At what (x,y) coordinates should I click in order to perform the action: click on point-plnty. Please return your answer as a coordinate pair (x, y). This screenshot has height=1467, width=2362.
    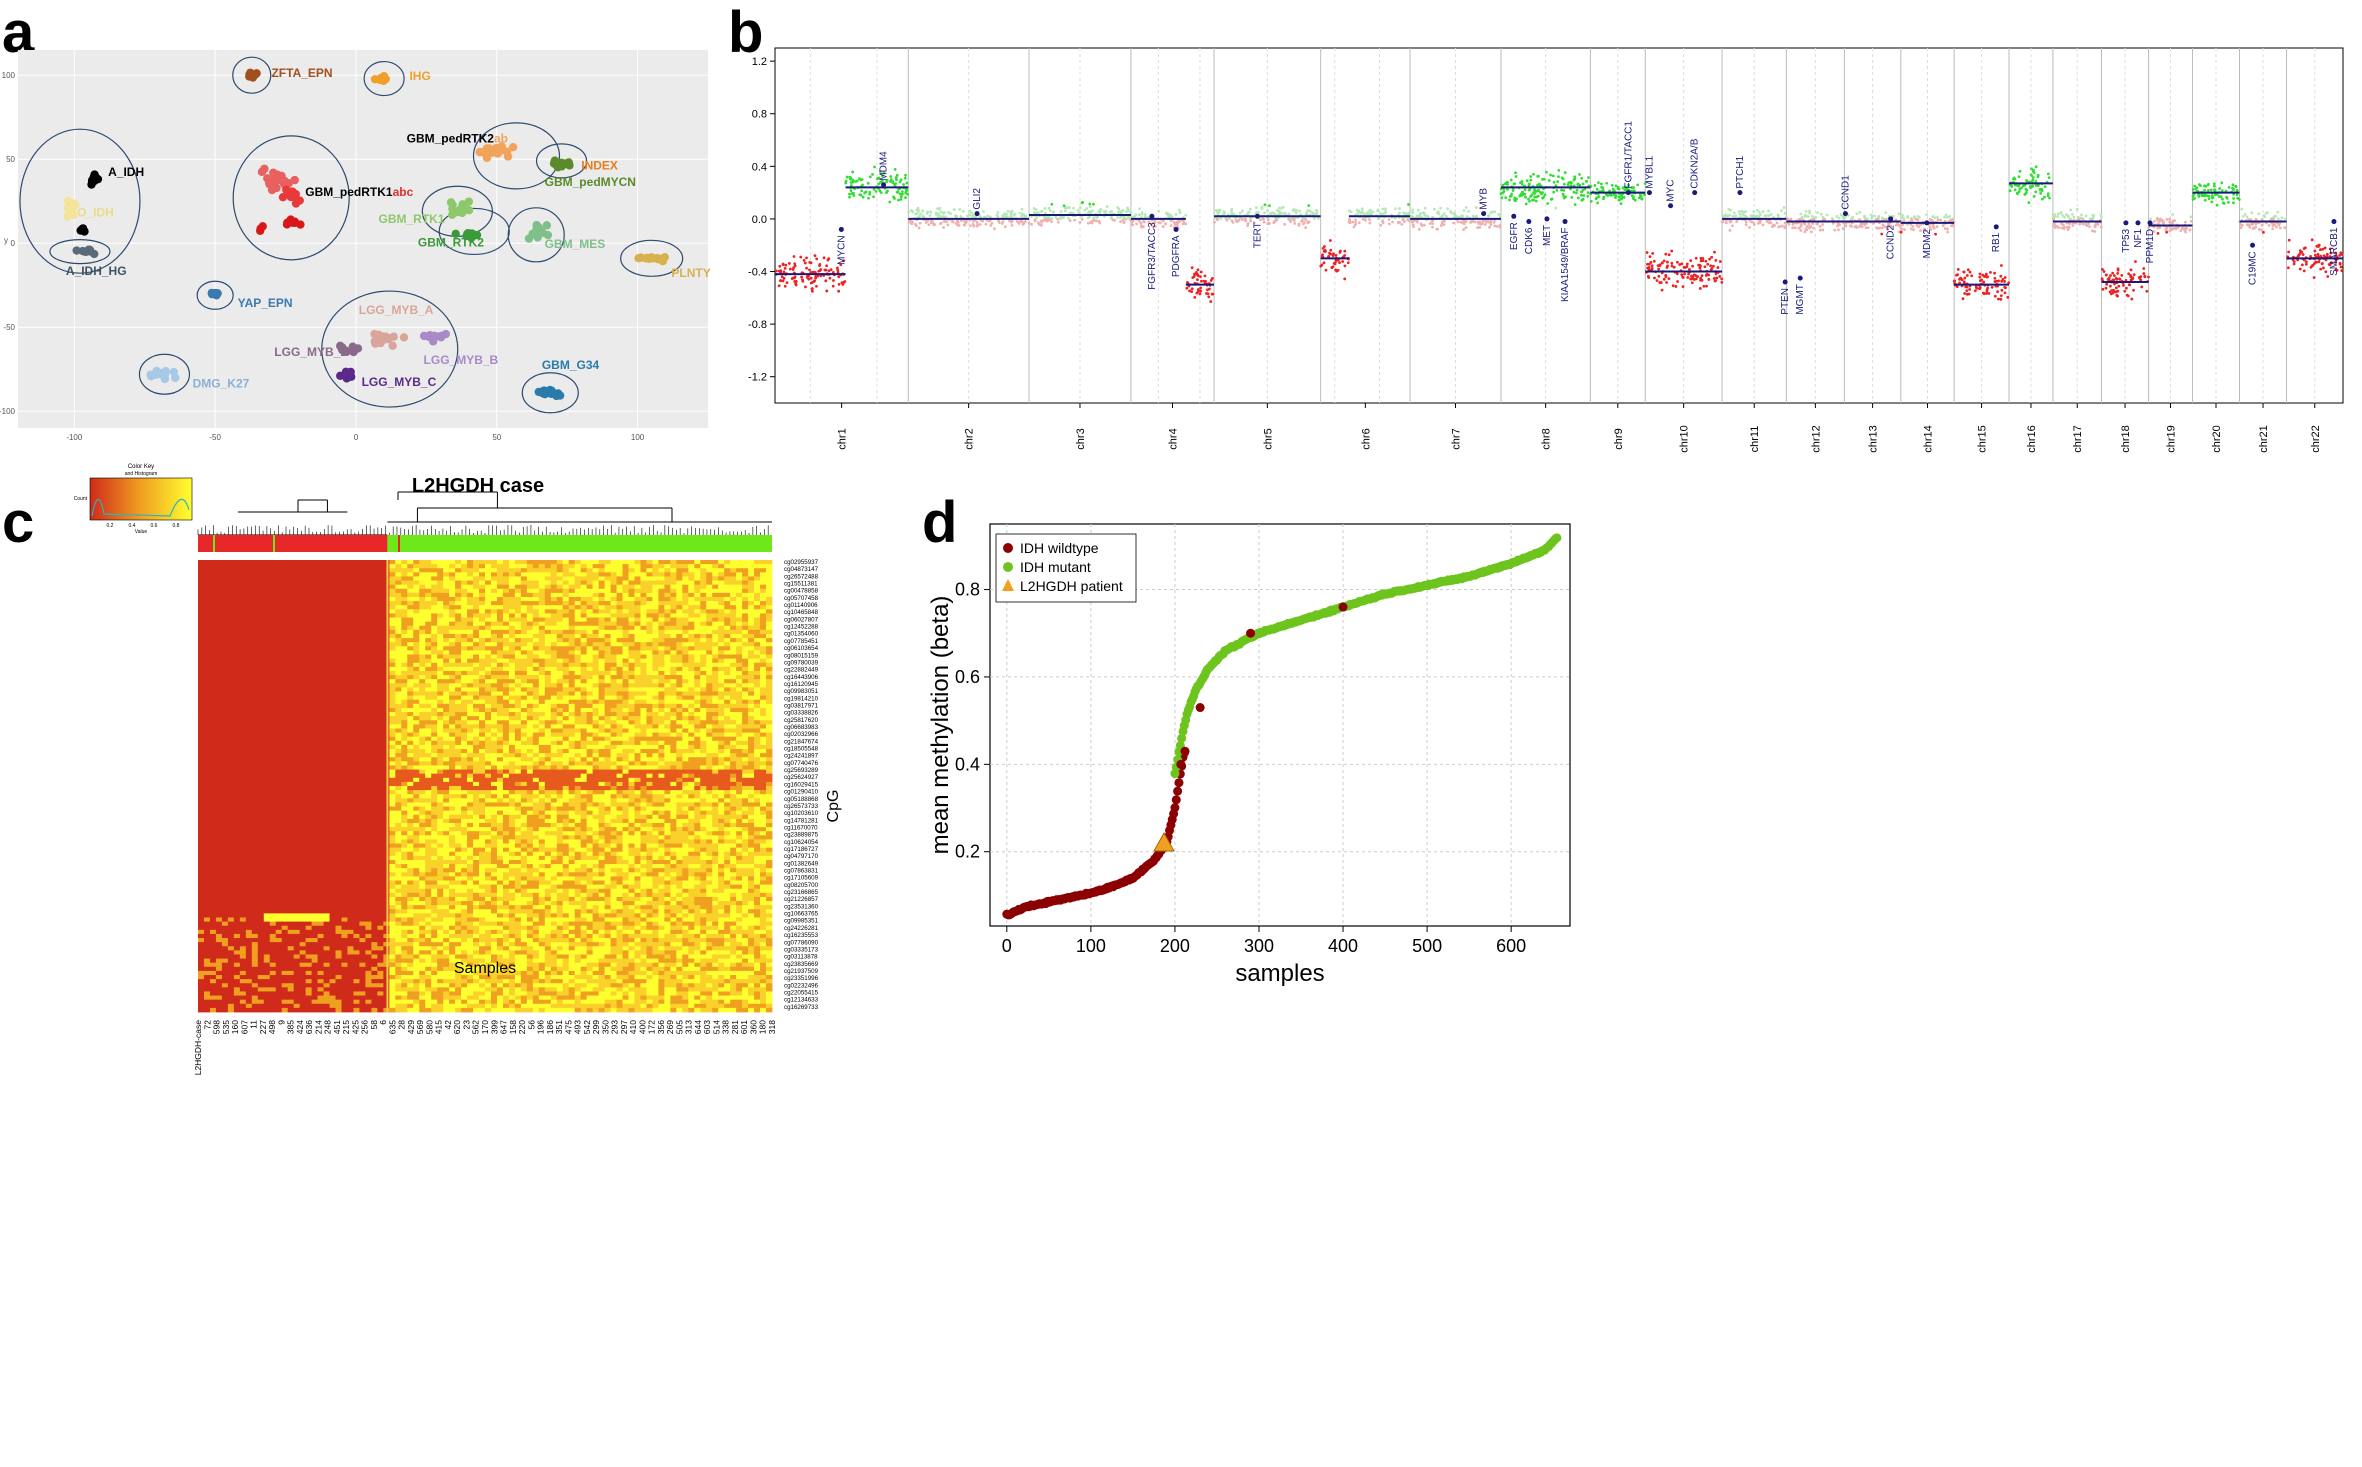
    Looking at the image, I should click on (638, 258).